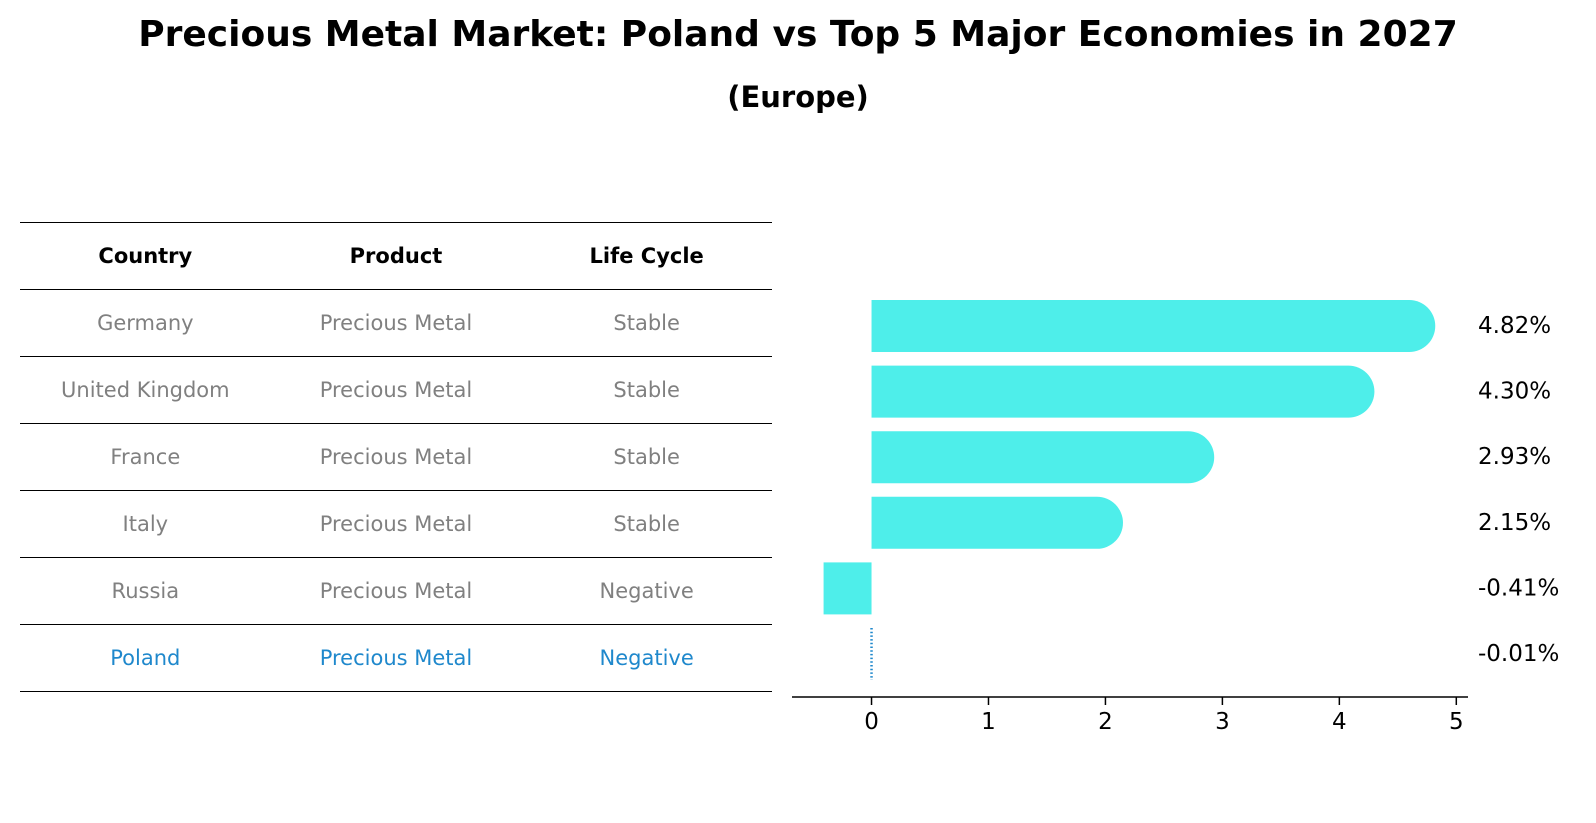  Describe the element at coordinates (1043, 457) in the screenshot. I see `bar-mark-france` at that location.